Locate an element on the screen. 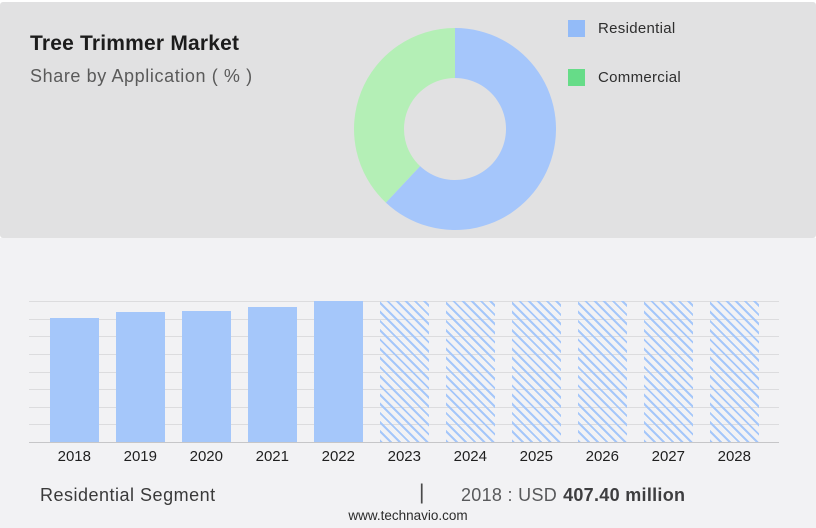 The height and width of the screenshot is (528, 816). bar-2021 is located at coordinates (272, 374).